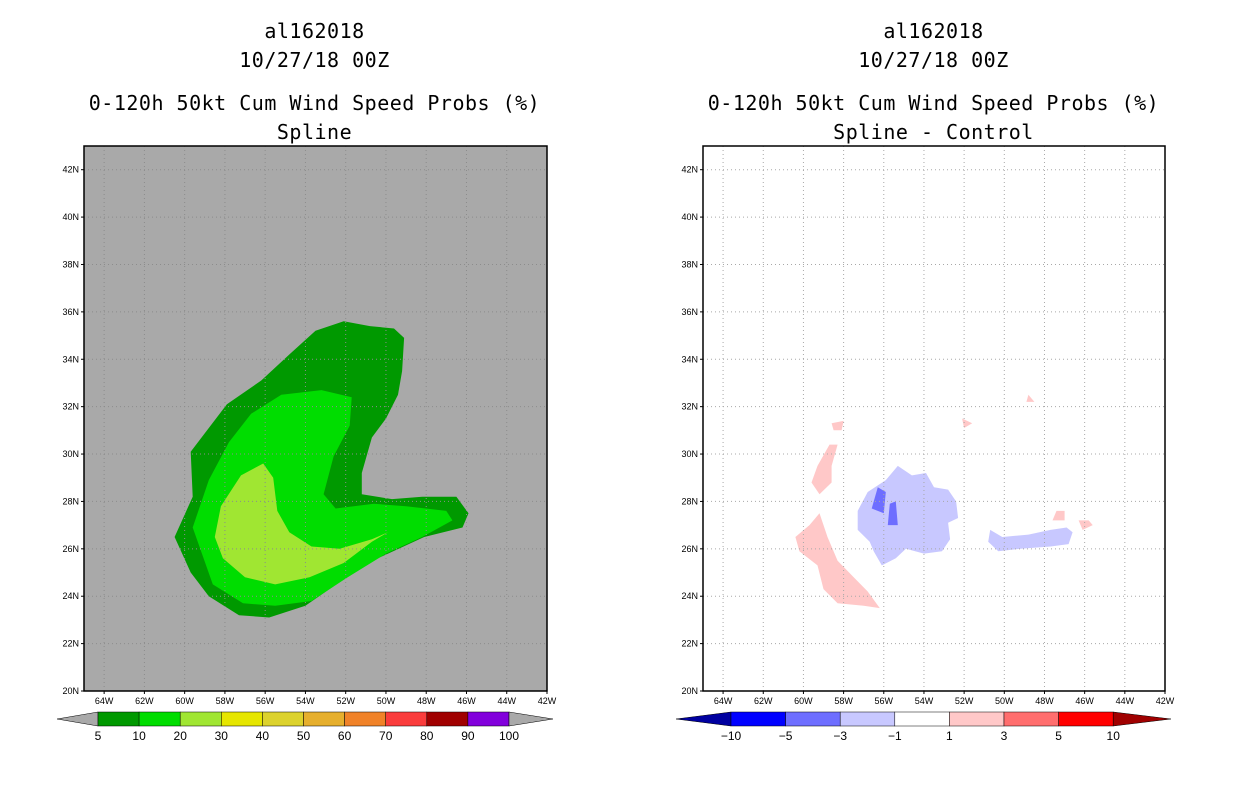  I want to click on right-title-line-1: al162018, so click(933, 31).